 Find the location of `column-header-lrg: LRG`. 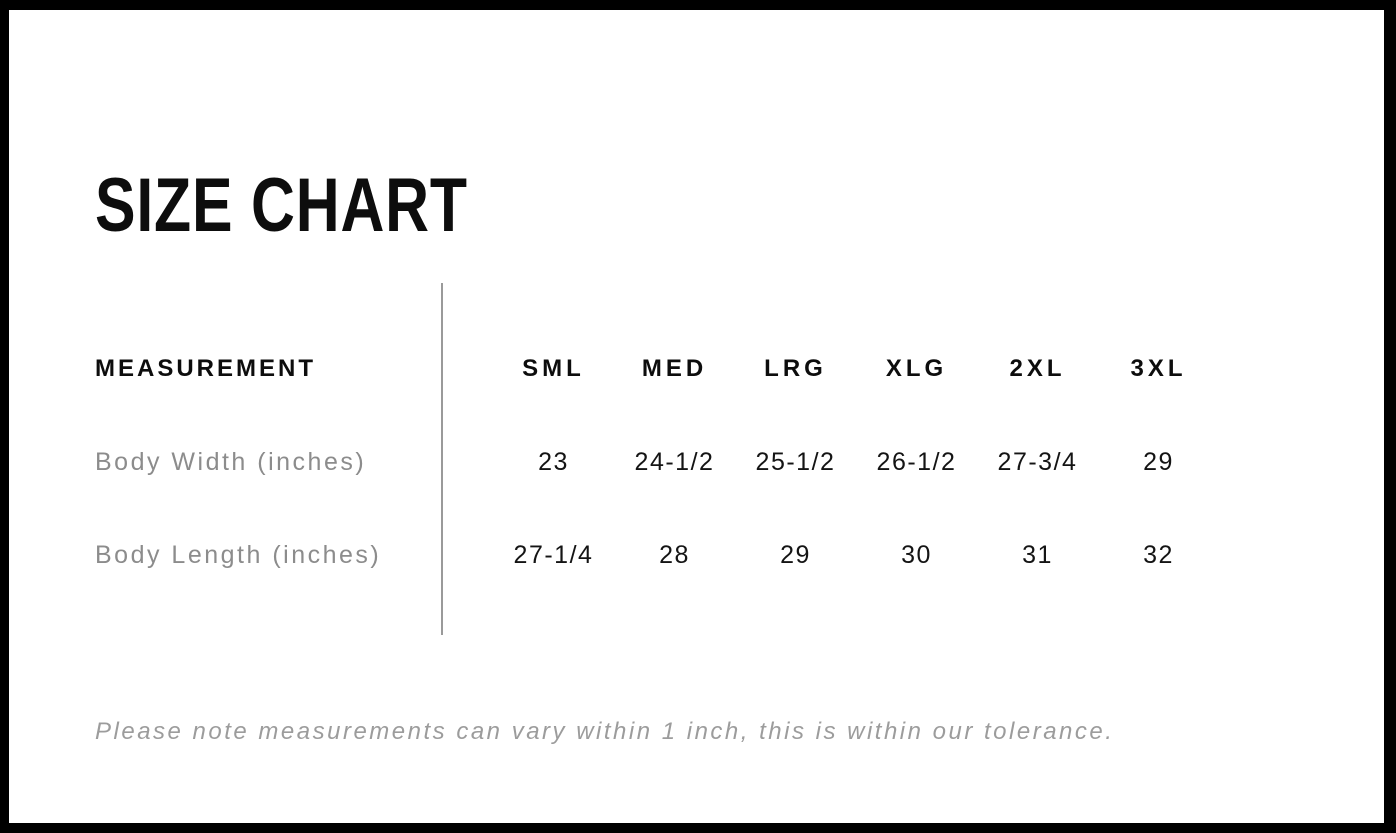

column-header-lrg: LRG is located at coordinates (795, 368).